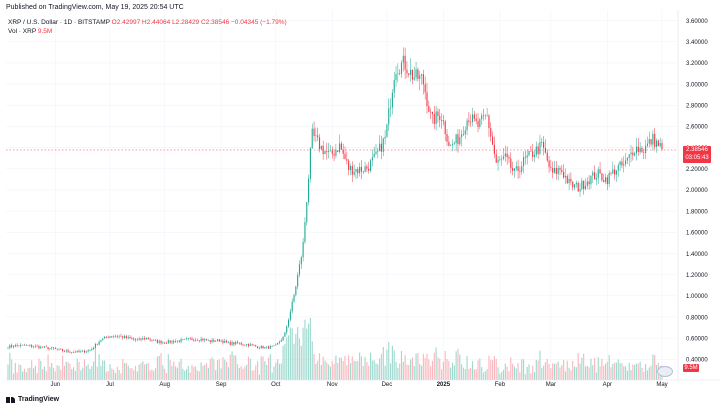 The height and width of the screenshot is (413, 720). What do you see at coordinates (186, 22) in the screenshot?
I see `ohlc-low: L2.28429` at bounding box center [186, 22].